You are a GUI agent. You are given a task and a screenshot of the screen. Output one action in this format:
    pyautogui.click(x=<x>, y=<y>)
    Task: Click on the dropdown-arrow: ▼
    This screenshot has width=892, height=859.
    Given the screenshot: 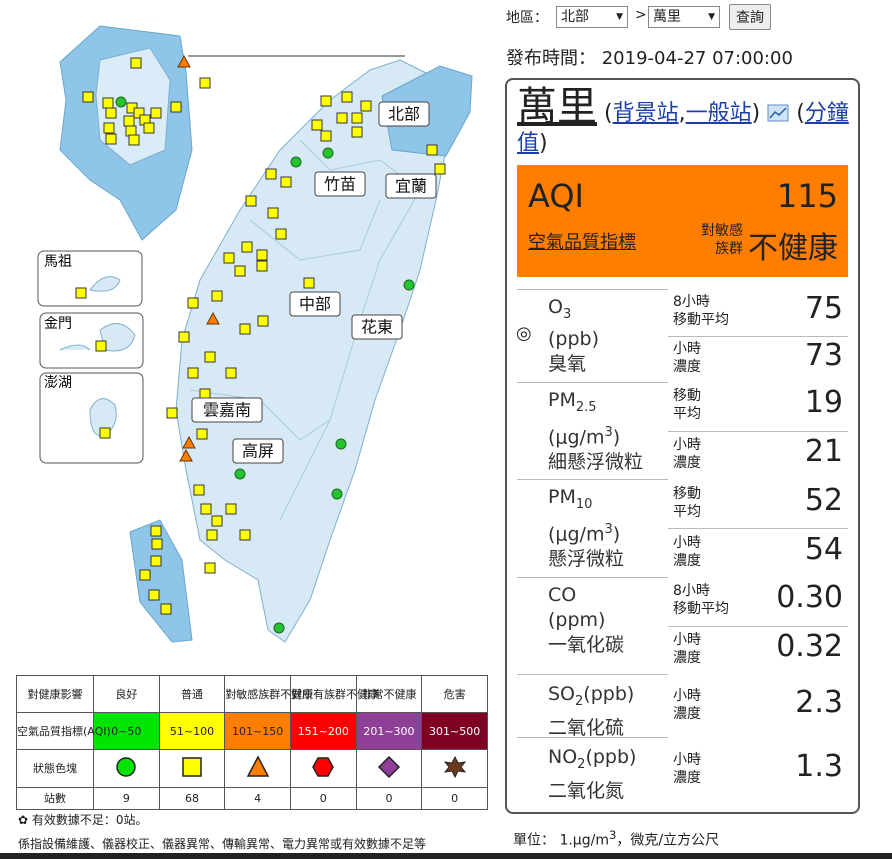 What is the action you would take?
    pyautogui.click(x=711, y=17)
    